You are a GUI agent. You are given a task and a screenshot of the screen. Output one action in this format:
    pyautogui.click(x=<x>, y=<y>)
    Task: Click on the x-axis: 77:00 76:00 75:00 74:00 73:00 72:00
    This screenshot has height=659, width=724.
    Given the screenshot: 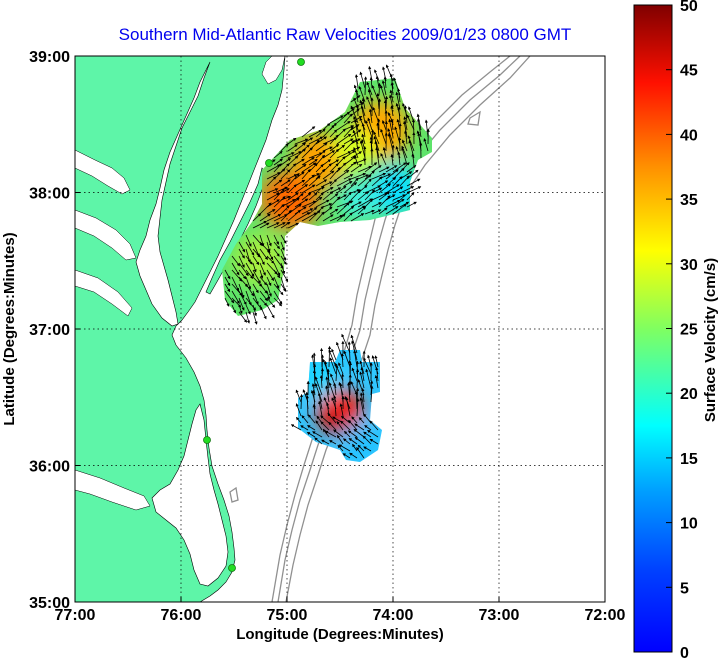 What is the action you would take?
    pyautogui.click(x=340, y=610)
    